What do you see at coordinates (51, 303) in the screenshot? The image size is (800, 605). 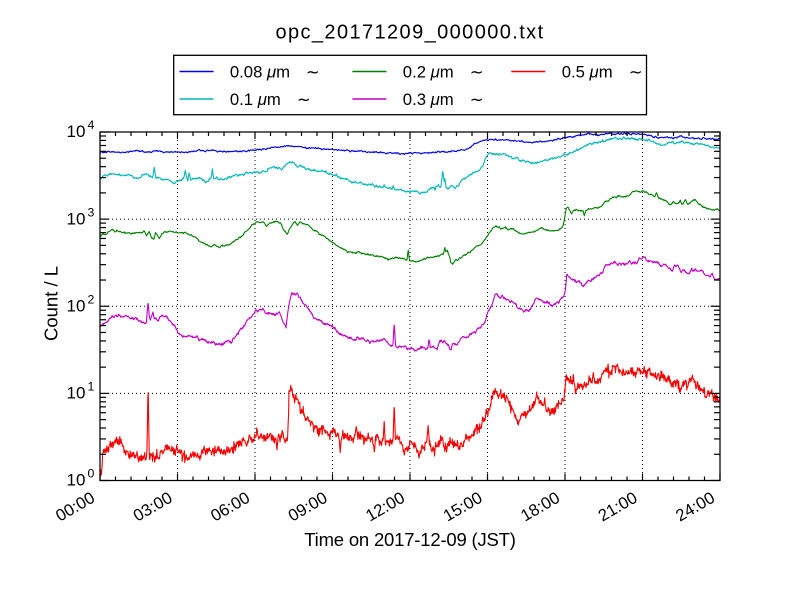 I see `svg-text: Count / L` at bounding box center [51, 303].